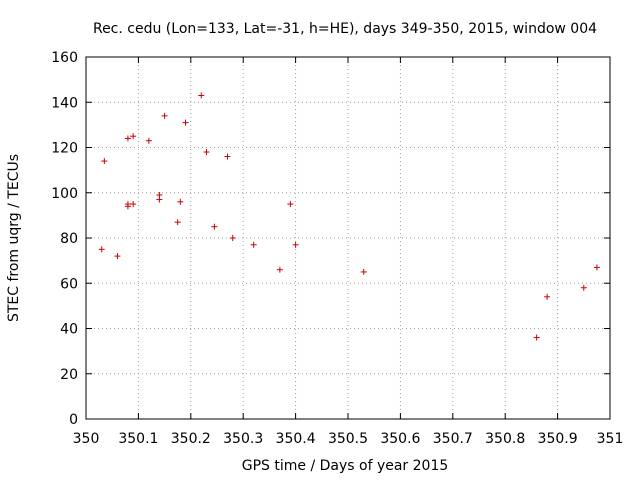 Image resolution: width=640 pixels, height=480 pixels. Describe the element at coordinates (64, 149) in the screenshot. I see `y-tick-label: 120` at that location.